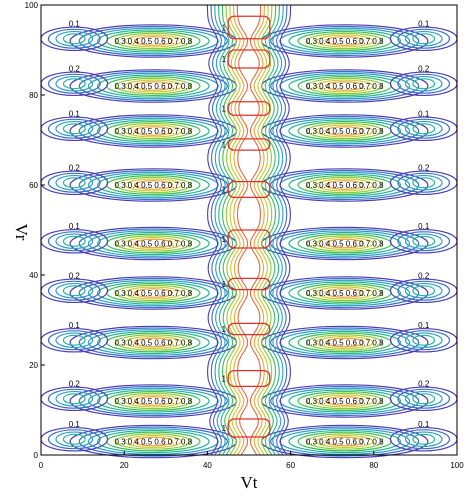  I want to click on contour-satellite-right-band5-lv1, so click(424, 182).